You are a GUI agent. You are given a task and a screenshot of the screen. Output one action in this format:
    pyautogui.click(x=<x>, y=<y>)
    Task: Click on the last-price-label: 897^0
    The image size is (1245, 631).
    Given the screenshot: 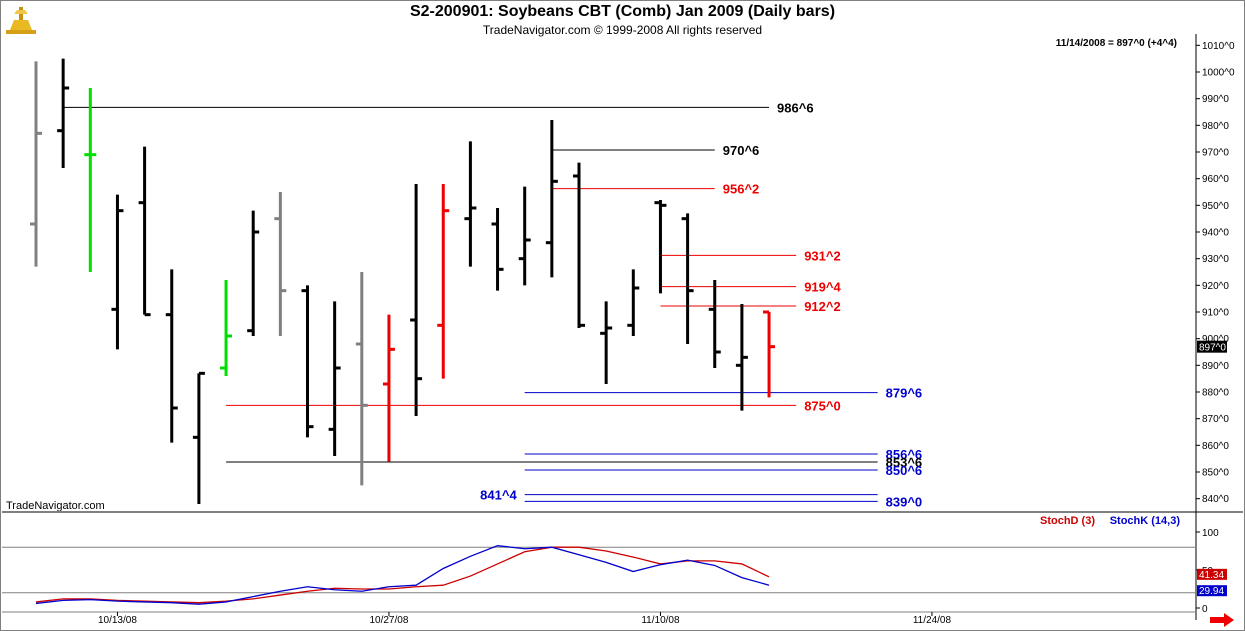 What is the action you would take?
    pyautogui.click(x=1212, y=348)
    